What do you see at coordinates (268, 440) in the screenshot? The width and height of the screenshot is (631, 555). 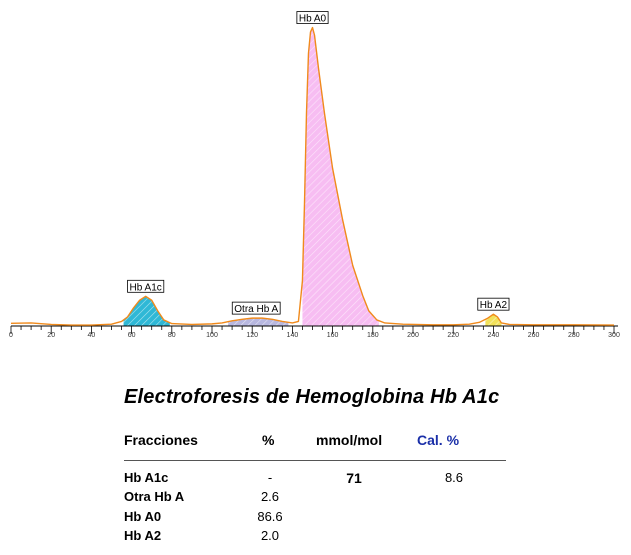 I see `header-percent: %` at bounding box center [268, 440].